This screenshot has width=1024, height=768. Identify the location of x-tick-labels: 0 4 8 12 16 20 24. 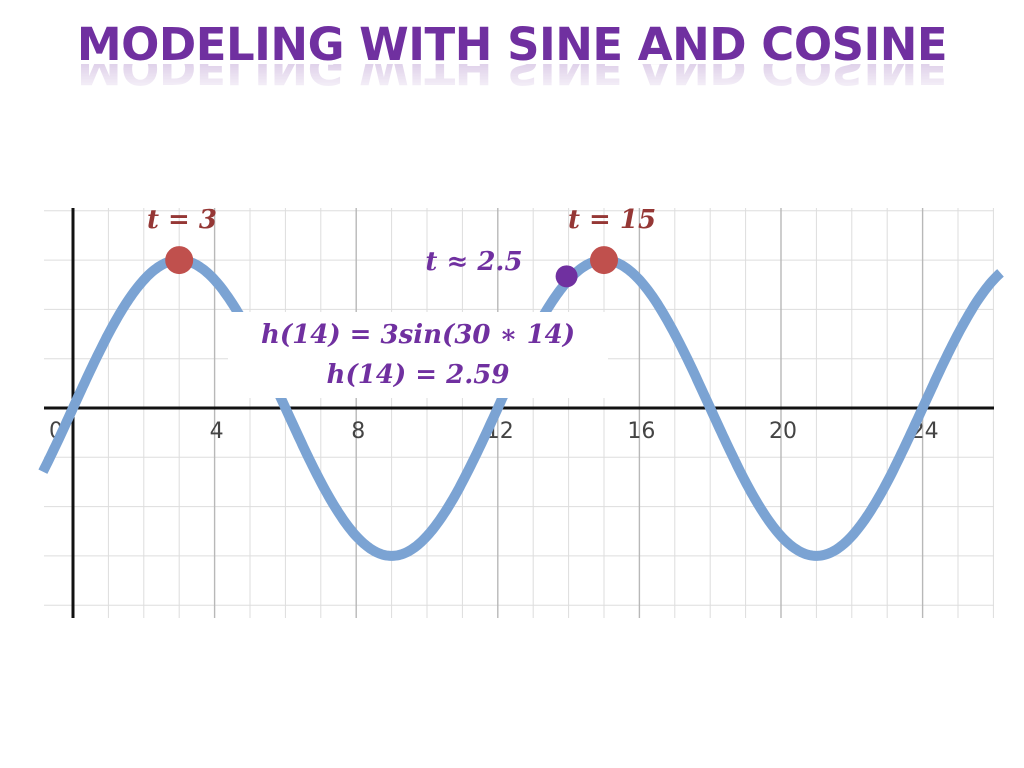
(494, 431).